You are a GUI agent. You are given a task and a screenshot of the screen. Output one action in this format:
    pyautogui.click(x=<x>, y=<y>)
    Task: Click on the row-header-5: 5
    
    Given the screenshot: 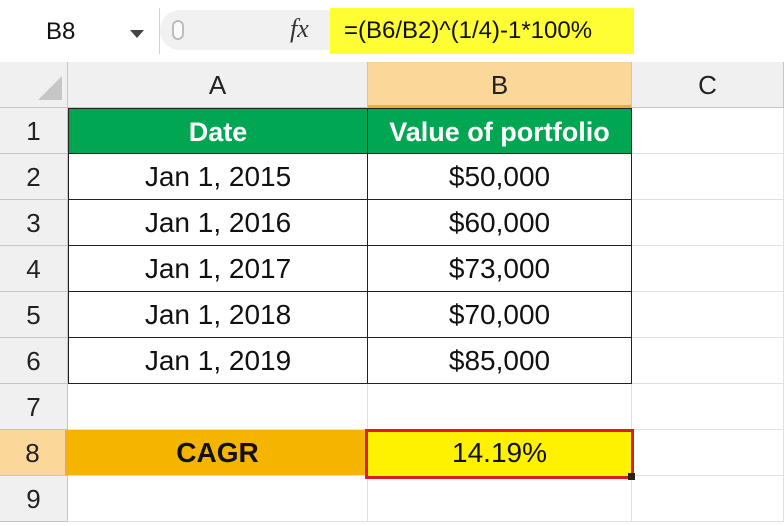 What is the action you would take?
    pyautogui.click(x=34, y=315)
    